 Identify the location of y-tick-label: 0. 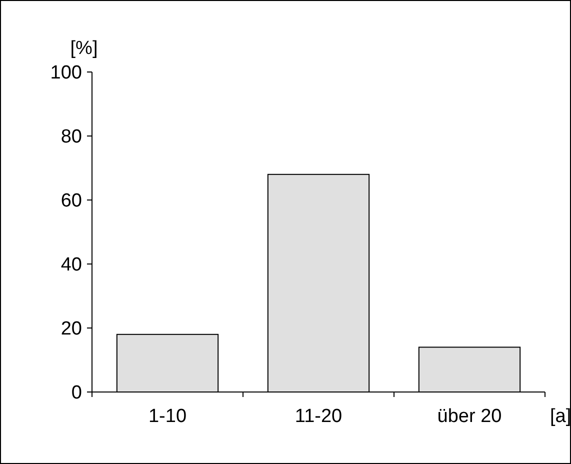
(76, 393).